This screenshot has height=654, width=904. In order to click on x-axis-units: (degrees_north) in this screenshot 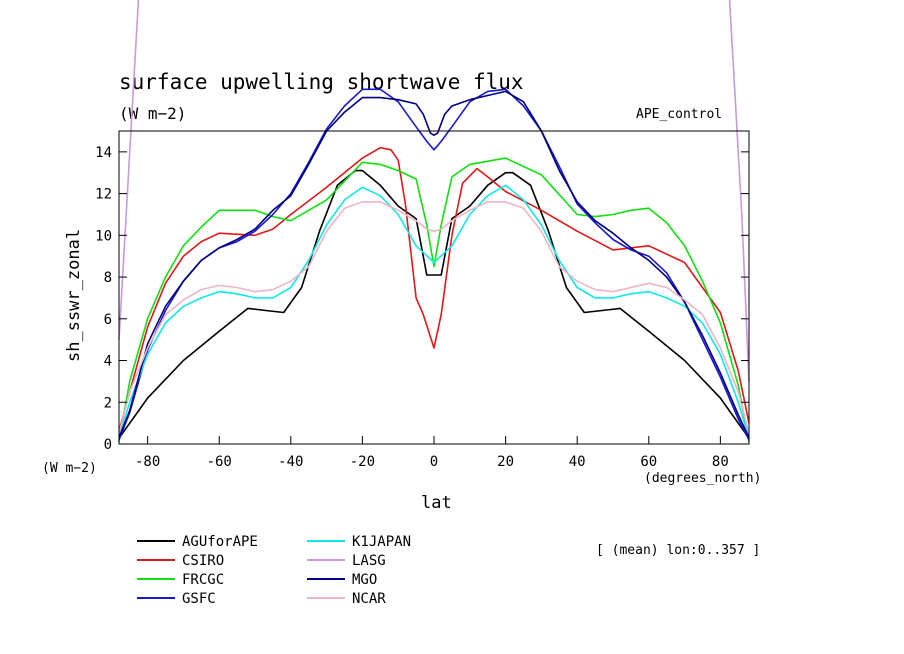, I will do `click(702, 478)`.